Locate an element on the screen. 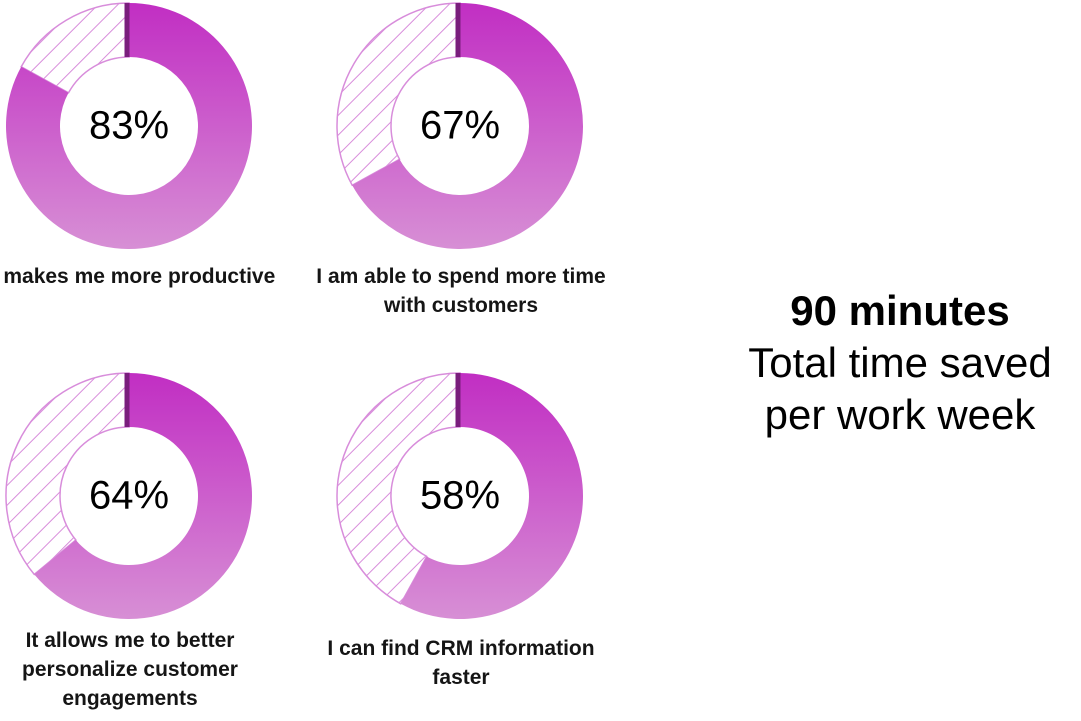  donut-percent-label: 67% is located at coordinates (460, 126).